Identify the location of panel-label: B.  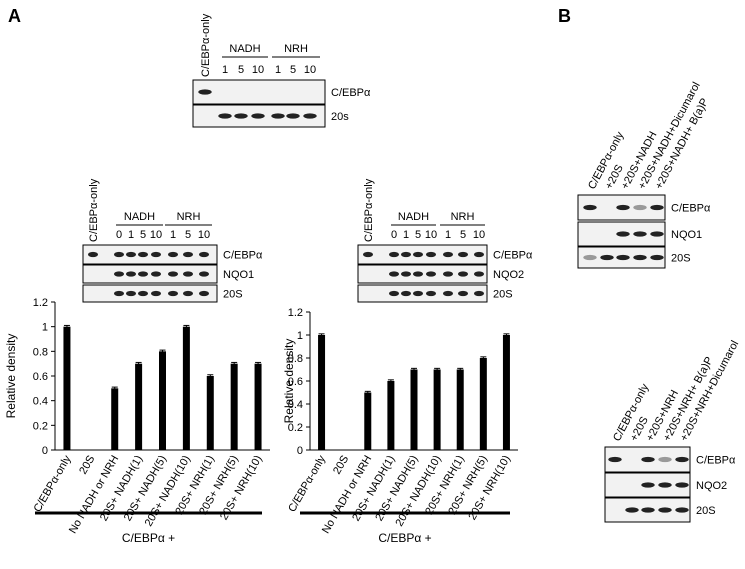
(564, 16).